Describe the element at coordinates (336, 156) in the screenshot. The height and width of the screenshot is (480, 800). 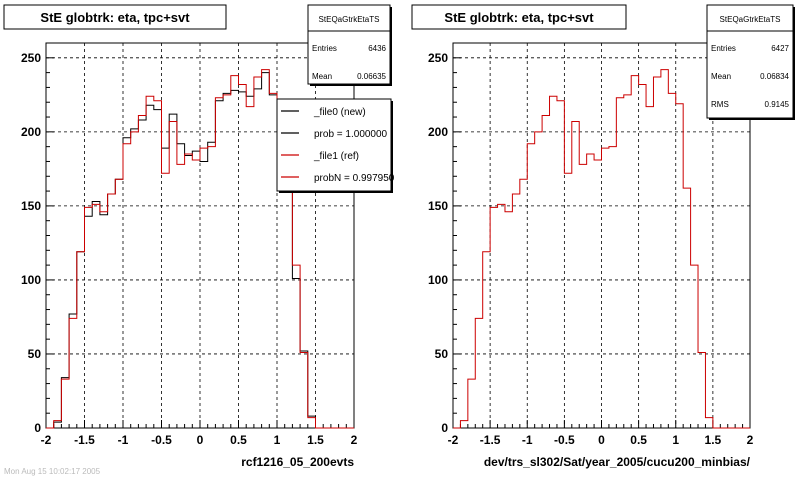
I see `legend-label: _file1 (ref)` at that location.